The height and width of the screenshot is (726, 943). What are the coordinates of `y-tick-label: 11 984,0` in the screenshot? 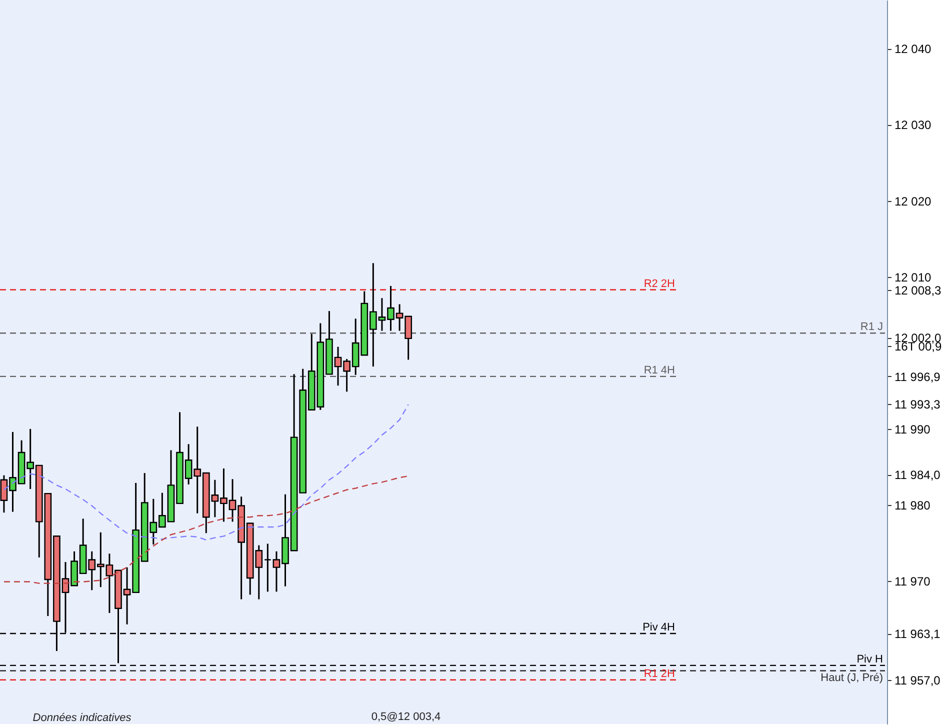 It's located at (917, 475).